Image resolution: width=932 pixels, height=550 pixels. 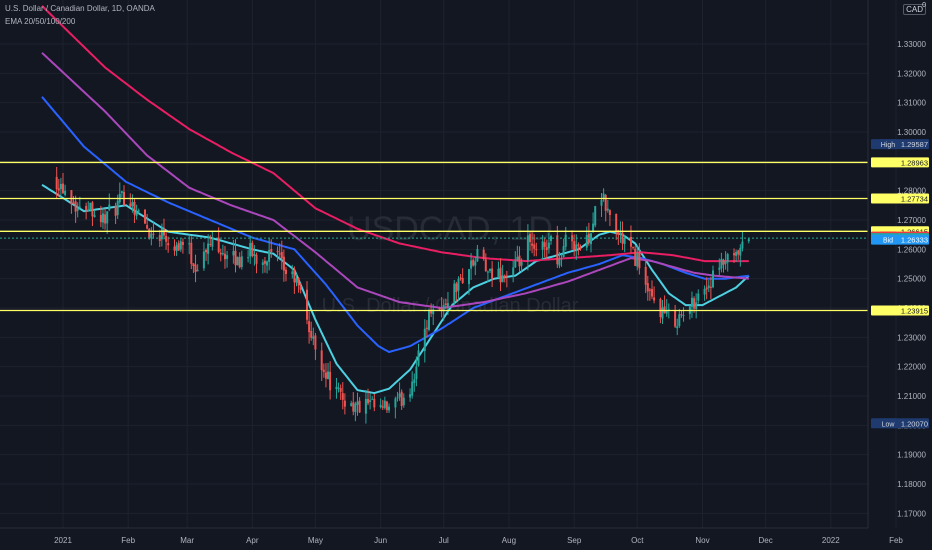 I want to click on y-tick-label: 1.23000, so click(x=911, y=337).